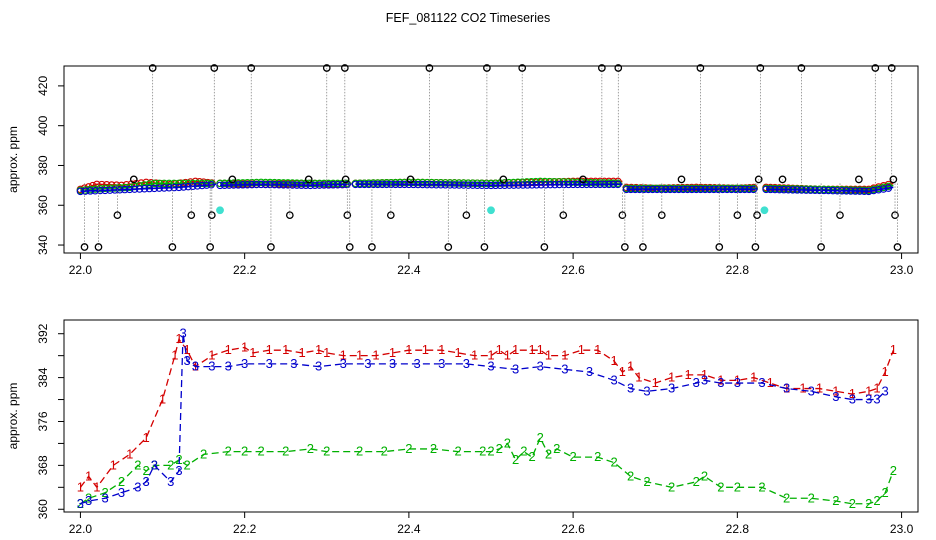  Describe the element at coordinates (738, 529) in the screenshot. I see `x-tick-label: 22.8` at that location.